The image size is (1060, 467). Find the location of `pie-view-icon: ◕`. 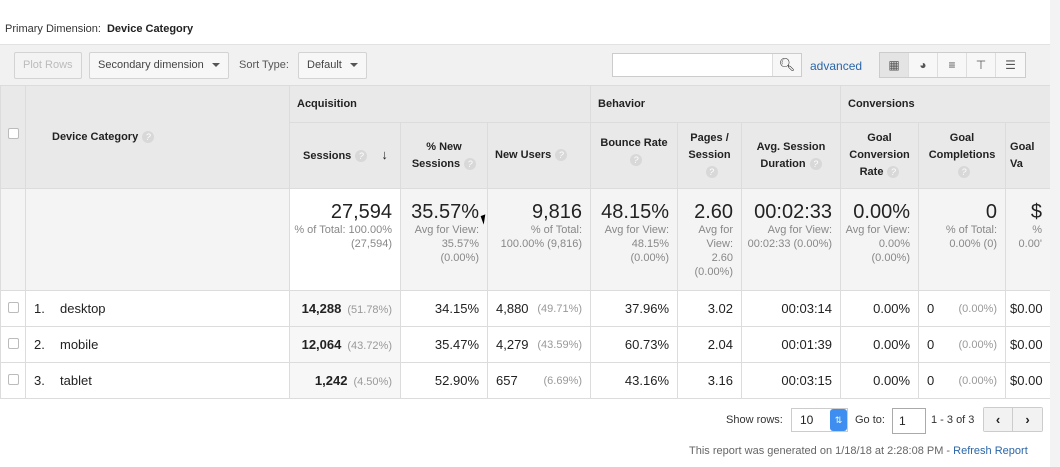

pie-view-icon: ◕ is located at coordinates (923, 65).